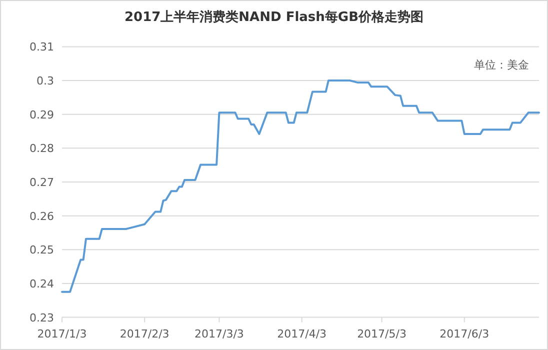  What do you see at coordinates (501, 65) in the screenshot?
I see `annotation: 单位：美金` at bounding box center [501, 65].